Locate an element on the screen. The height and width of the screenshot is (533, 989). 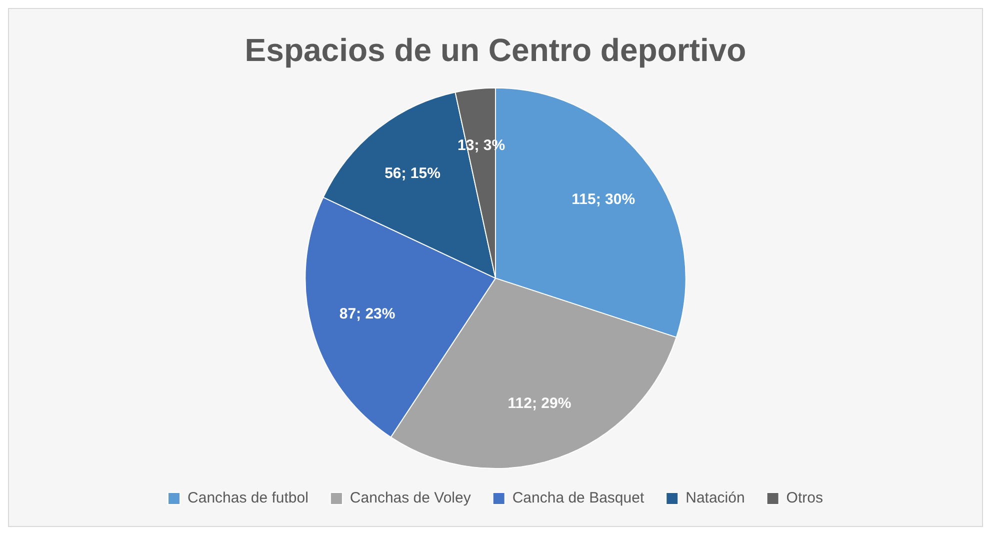
legend-label: Canchas de futbol is located at coordinates (248, 498).